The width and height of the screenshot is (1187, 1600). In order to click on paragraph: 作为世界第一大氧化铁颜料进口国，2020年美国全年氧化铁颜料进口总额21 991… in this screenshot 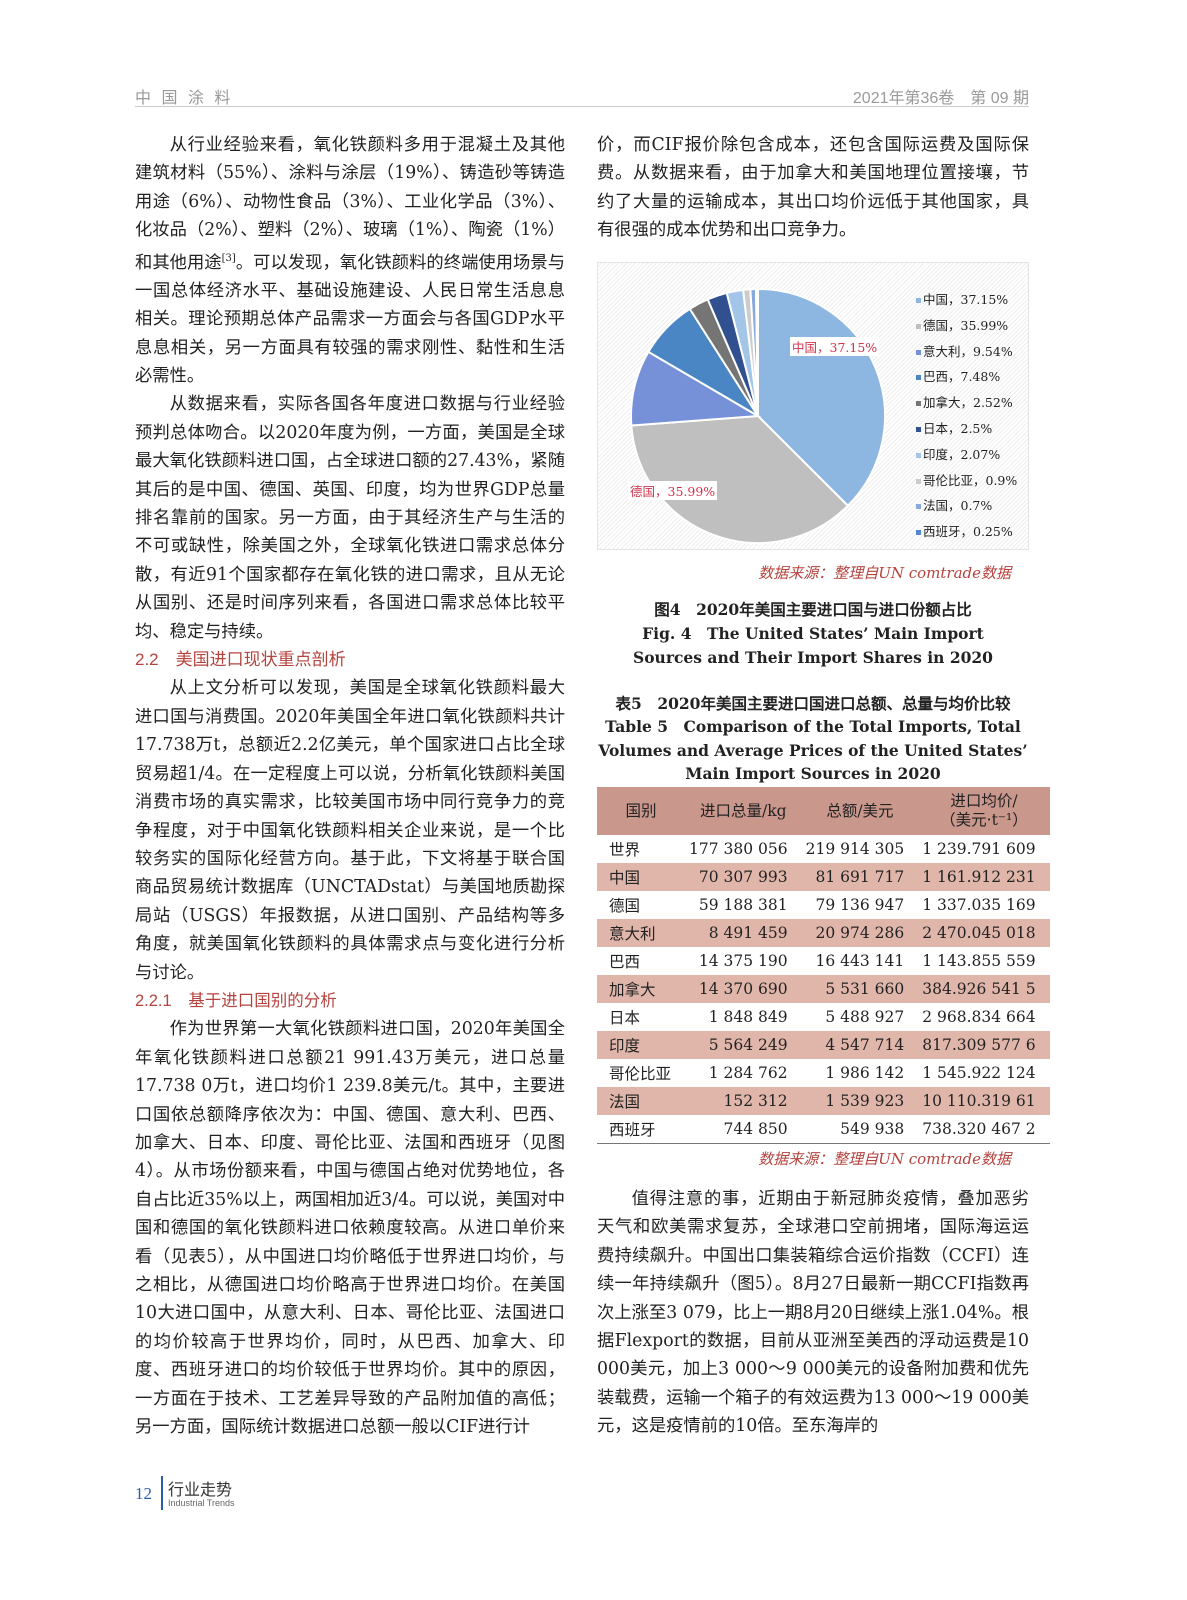, I will do `click(350, 1228)`.